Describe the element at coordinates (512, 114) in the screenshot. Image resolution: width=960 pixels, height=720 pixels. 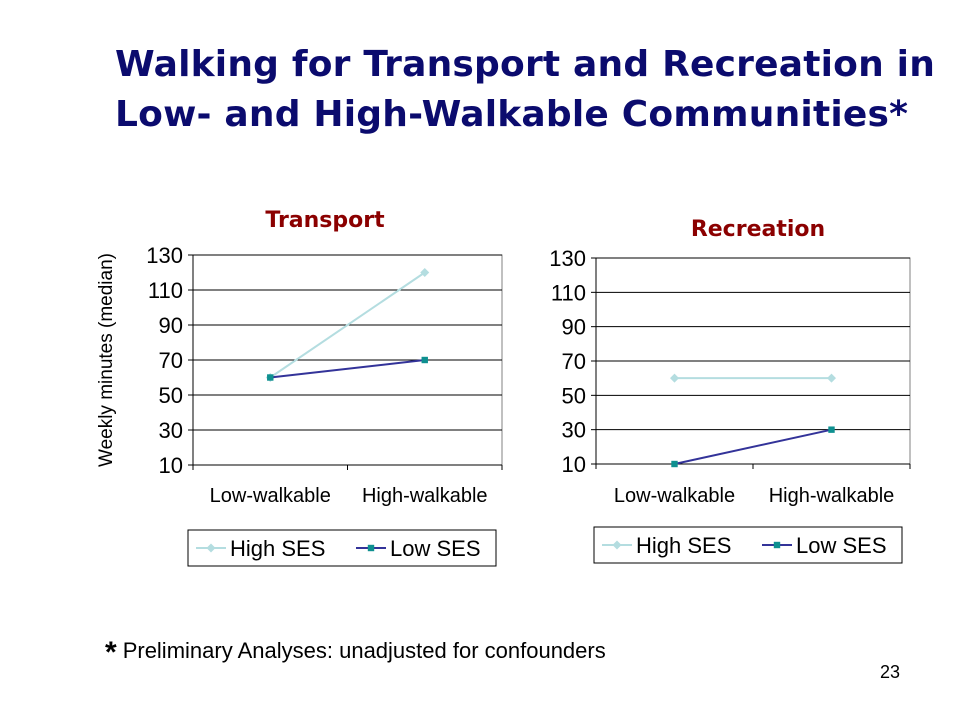
I see `title-line-2: Low- and High-Walkable Communities*` at that location.